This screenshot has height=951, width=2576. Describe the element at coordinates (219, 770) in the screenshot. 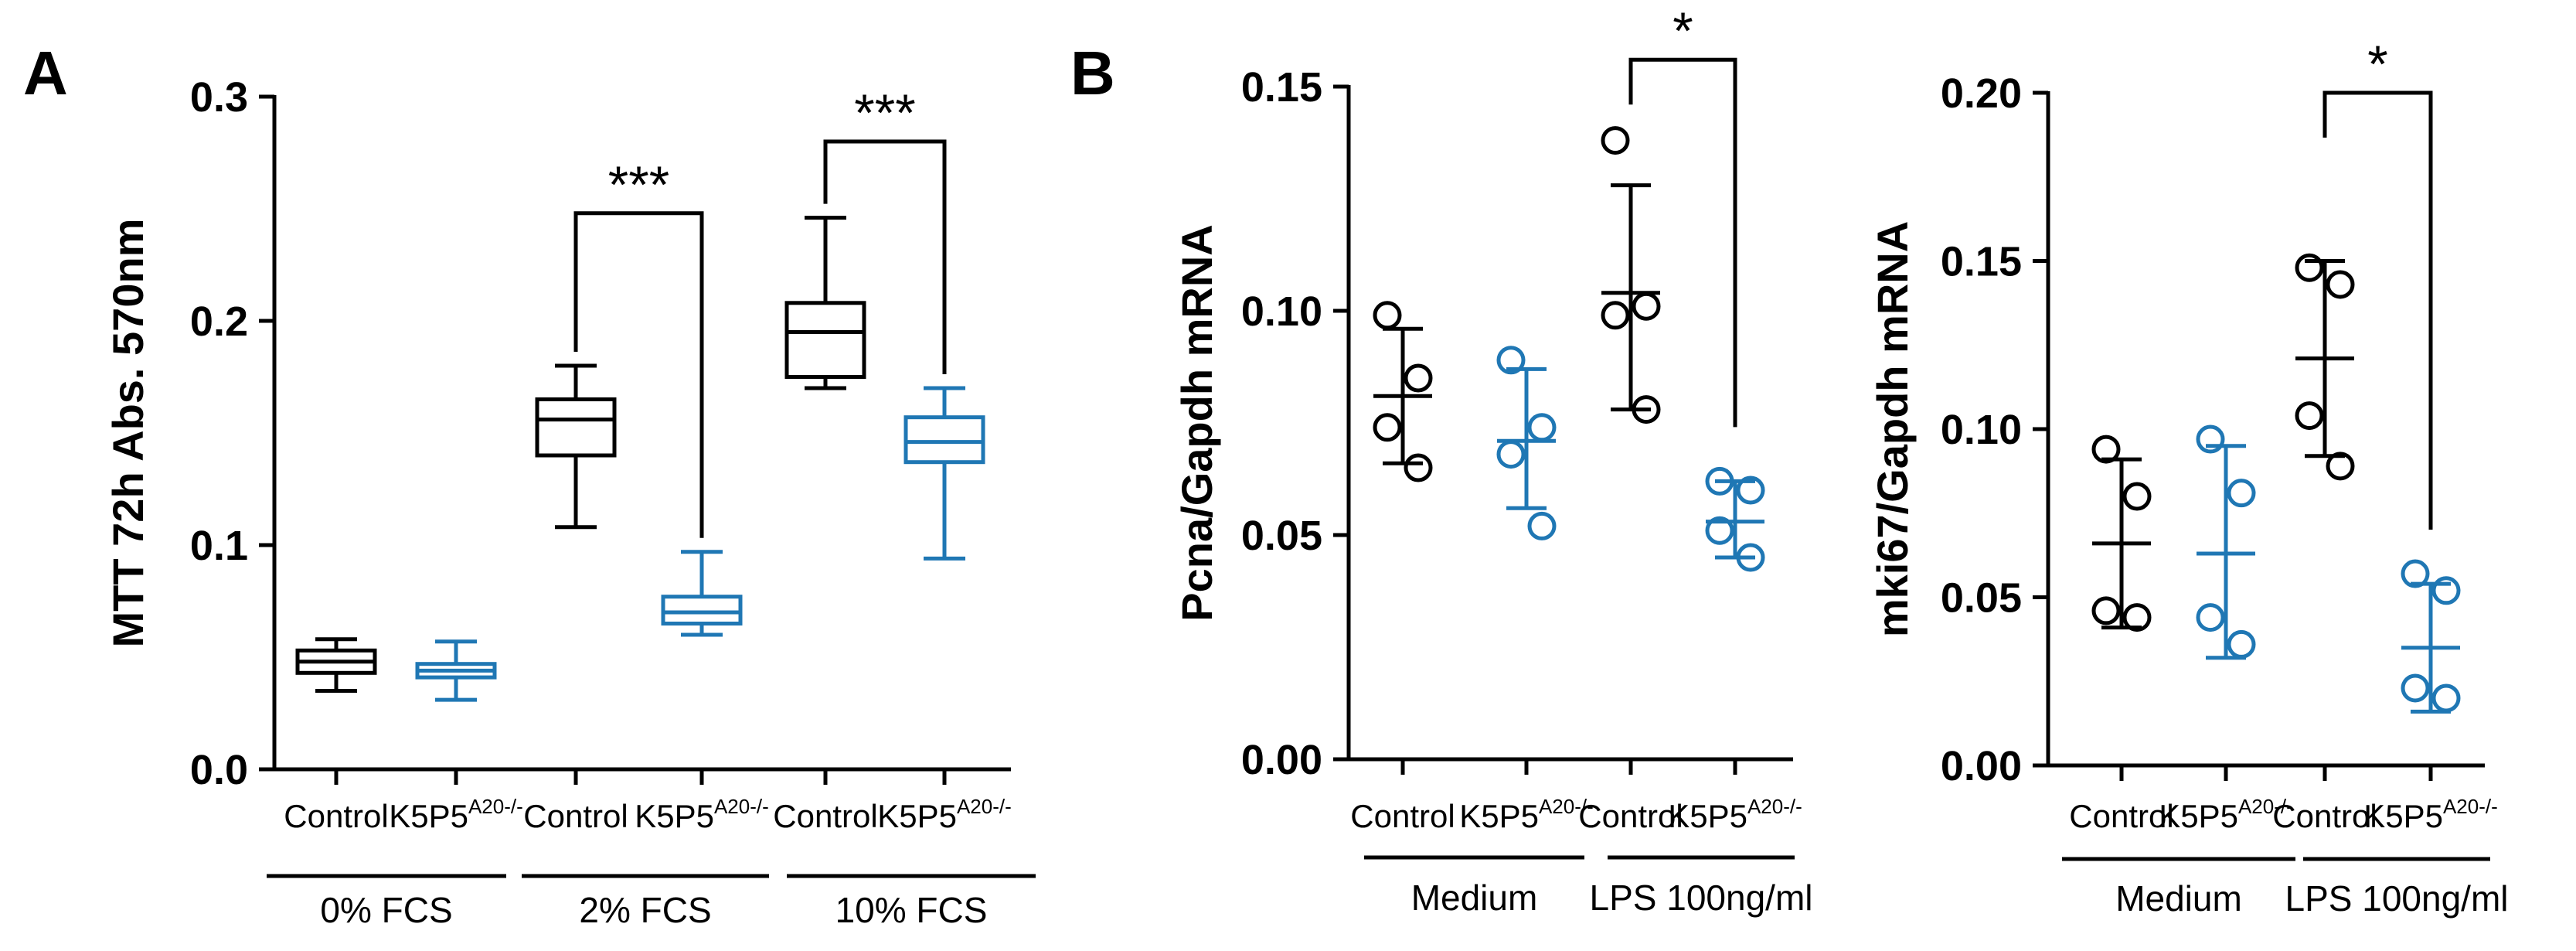

I see `y-tick-label: 0.0` at that location.